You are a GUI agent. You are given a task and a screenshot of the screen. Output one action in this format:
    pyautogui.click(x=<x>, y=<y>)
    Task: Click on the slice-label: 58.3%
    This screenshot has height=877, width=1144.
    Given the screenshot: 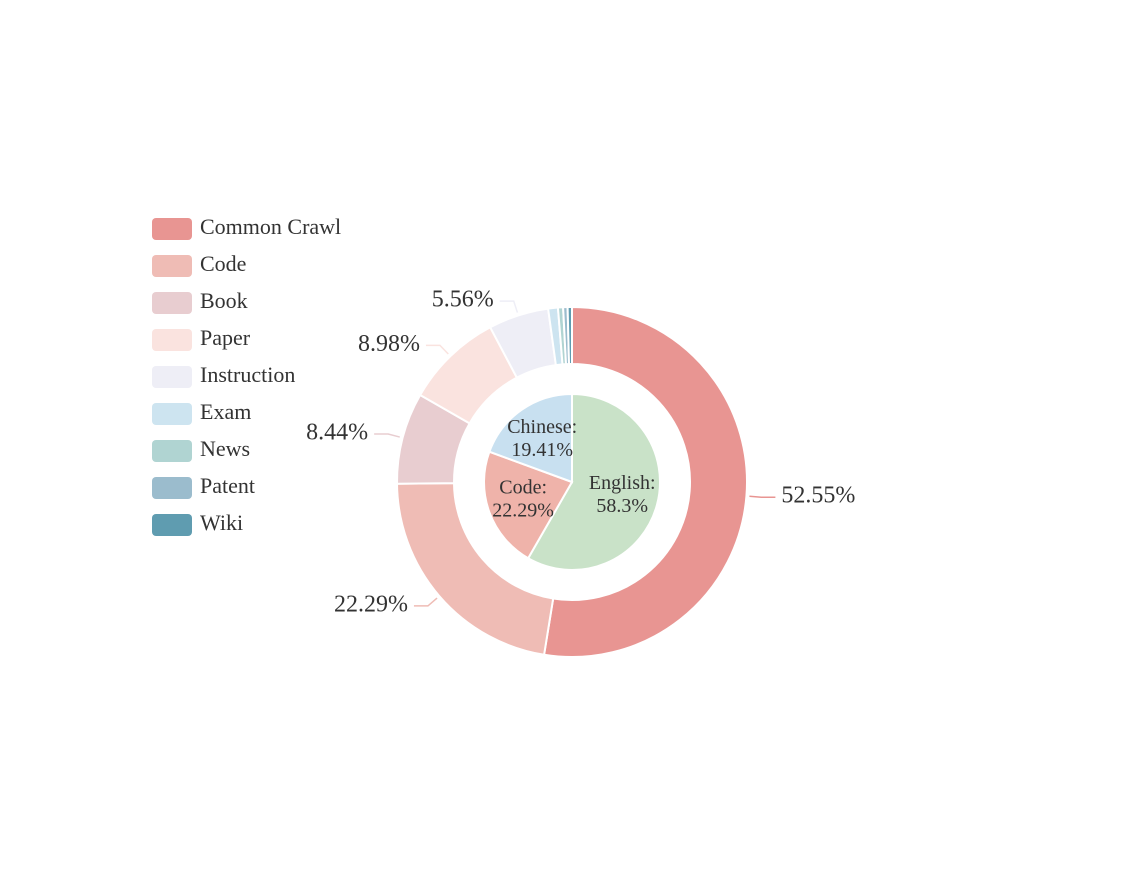 What is the action you would take?
    pyautogui.click(x=622, y=506)
    